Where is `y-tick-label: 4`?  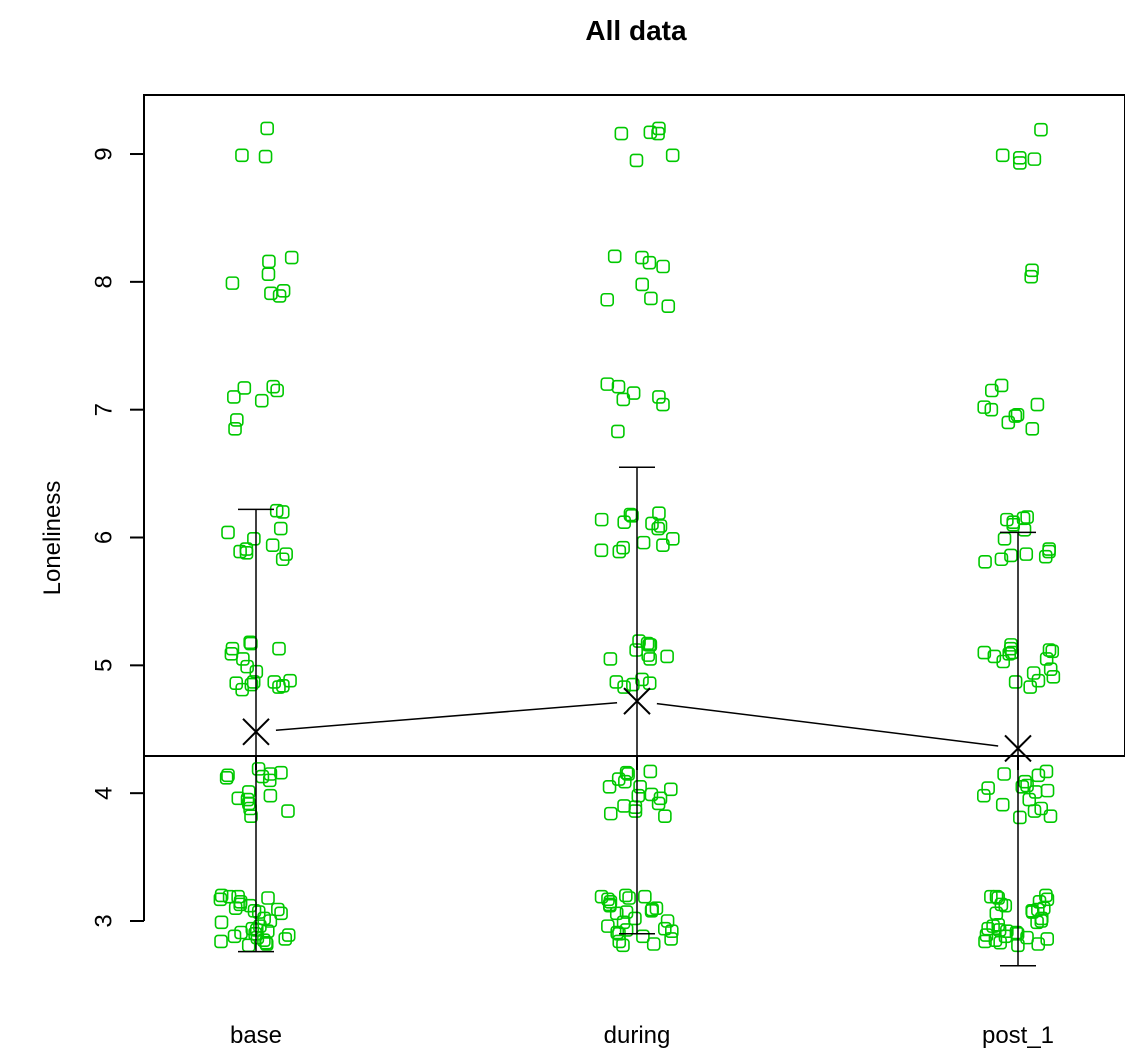
y-tick-label: 4 is located at coordinates (104, 792).